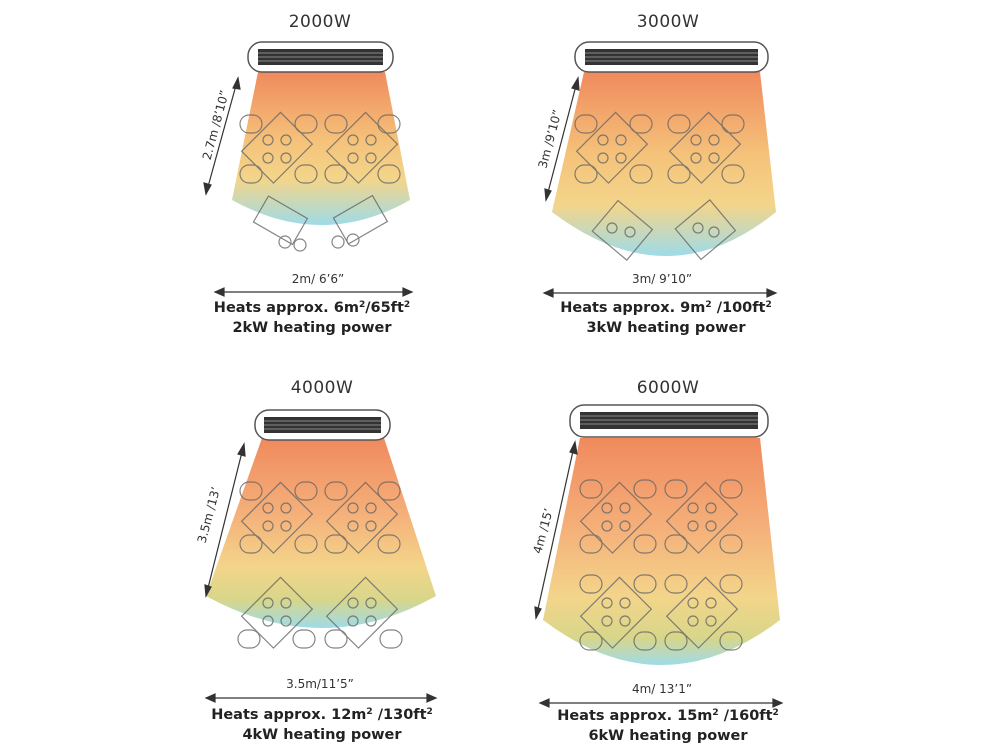 The width and height of the screenshot is (1000, 750). Describe the element at coordinates (668, 736) in the screenshot. I see `power-label: 6kW heating power` at that location.